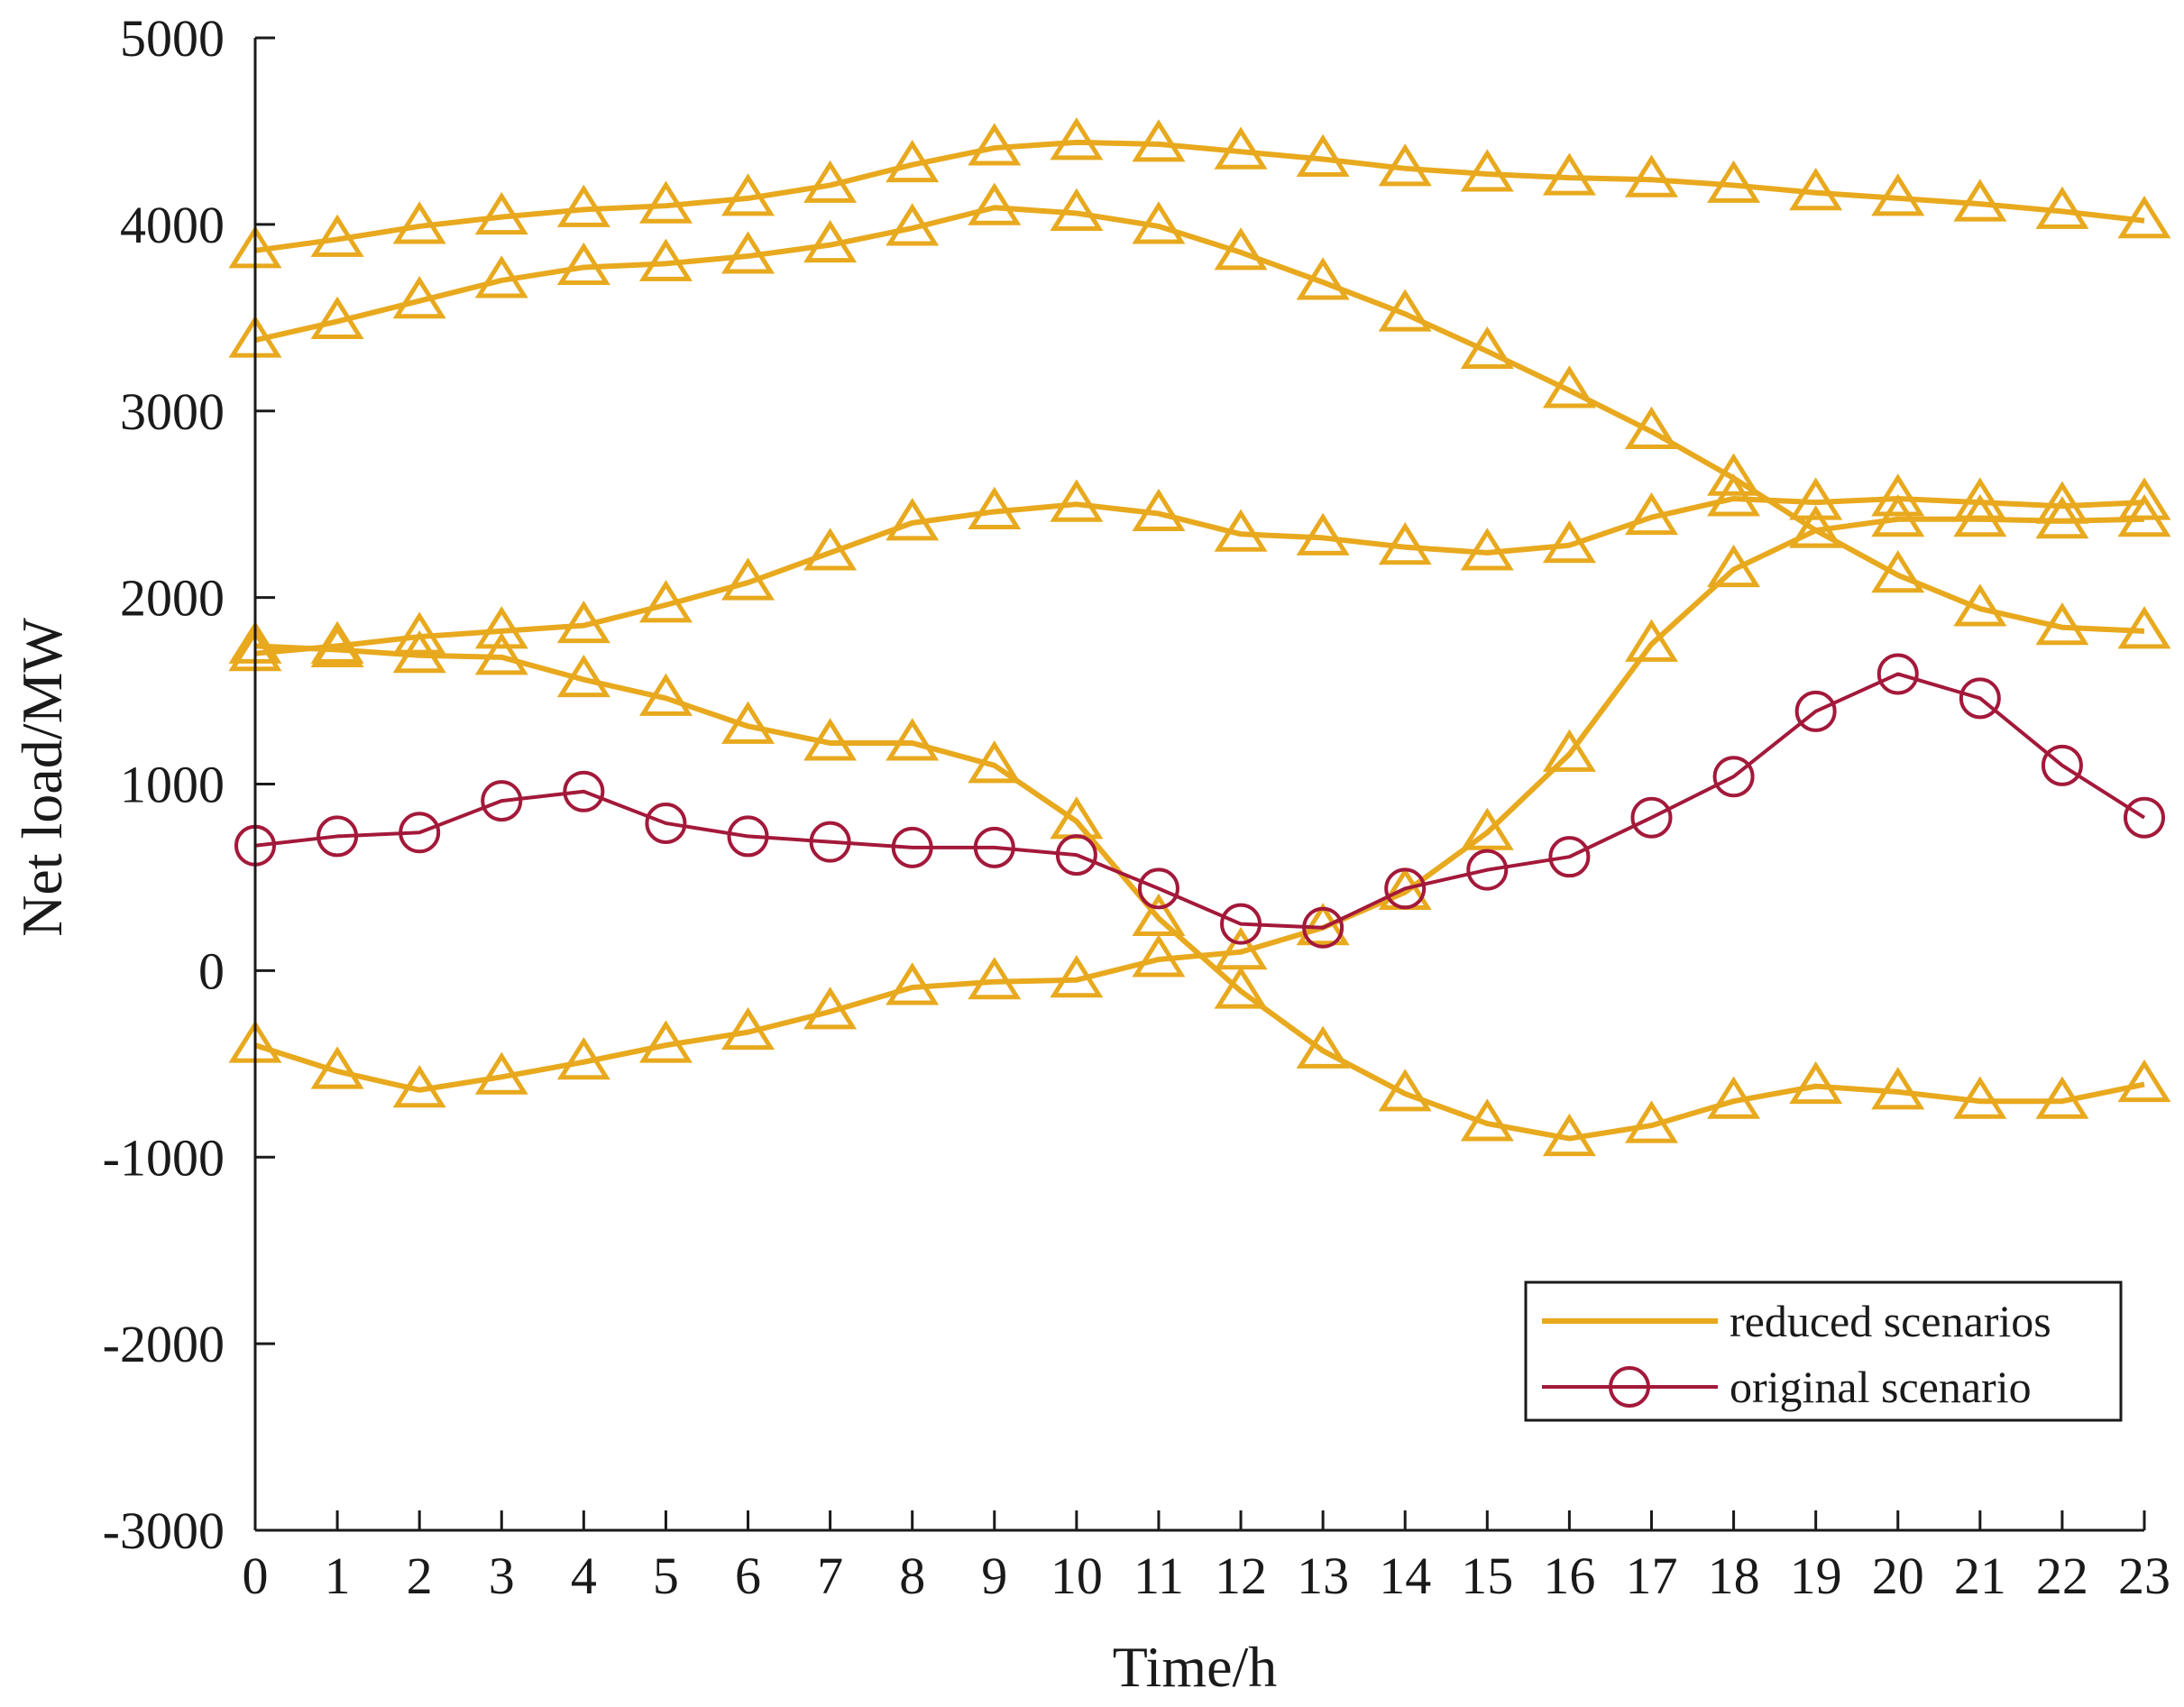 The width and height of the screenshot is (2184, 1707). Describe the element at coordinates (1980, 1576) in the screenshot. I see `x-tick-label: 21` at that location.